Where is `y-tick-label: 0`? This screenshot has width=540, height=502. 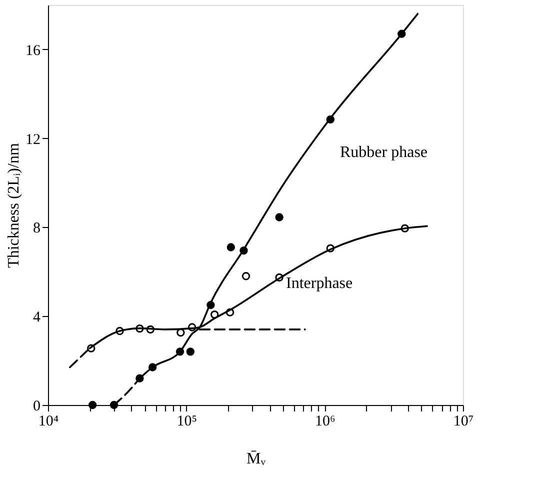
y-tick-label: 0 is located at coordinates (36, 406).